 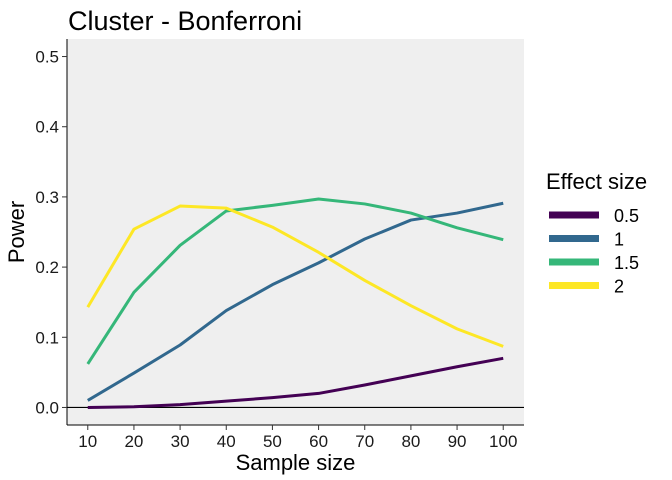 I want to click on x-tick-label: 90, so click(x=457, y=441).